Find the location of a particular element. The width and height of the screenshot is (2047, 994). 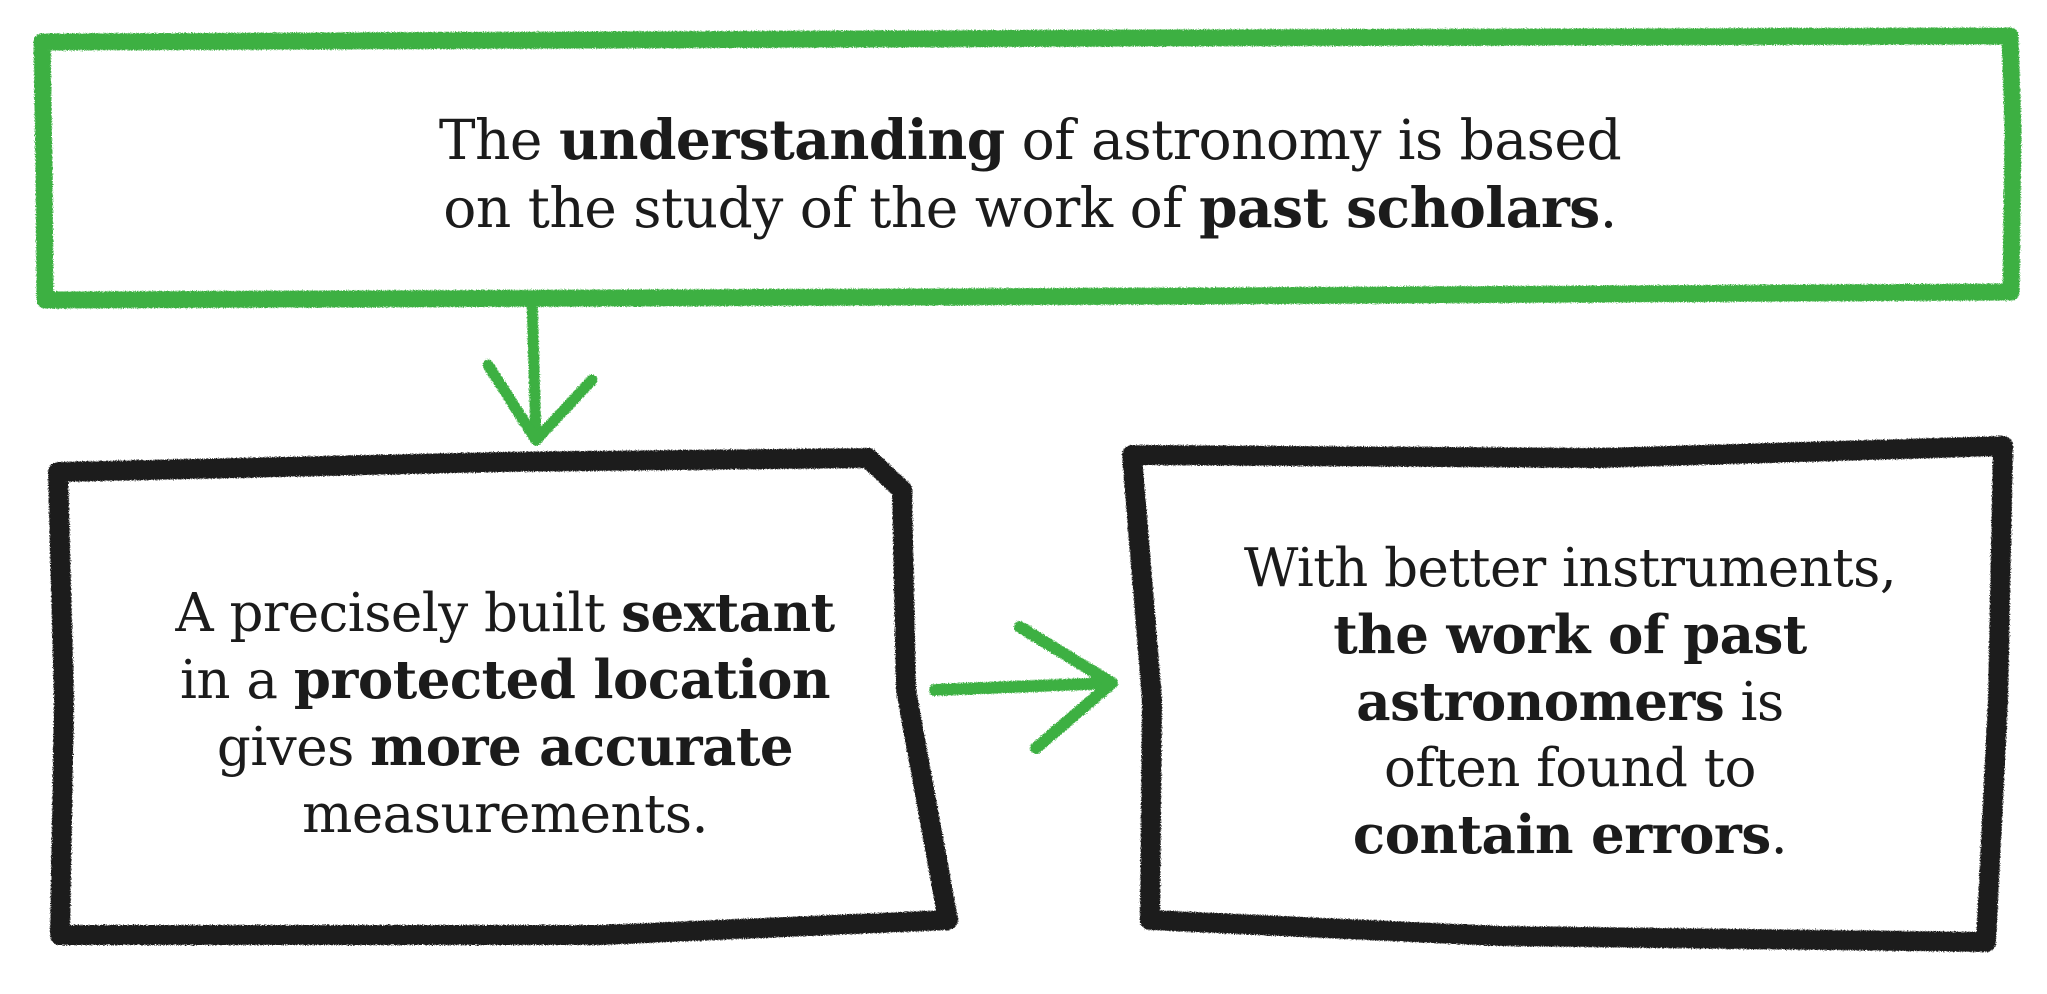

right-arrow is located at coordinates (1023, 687).